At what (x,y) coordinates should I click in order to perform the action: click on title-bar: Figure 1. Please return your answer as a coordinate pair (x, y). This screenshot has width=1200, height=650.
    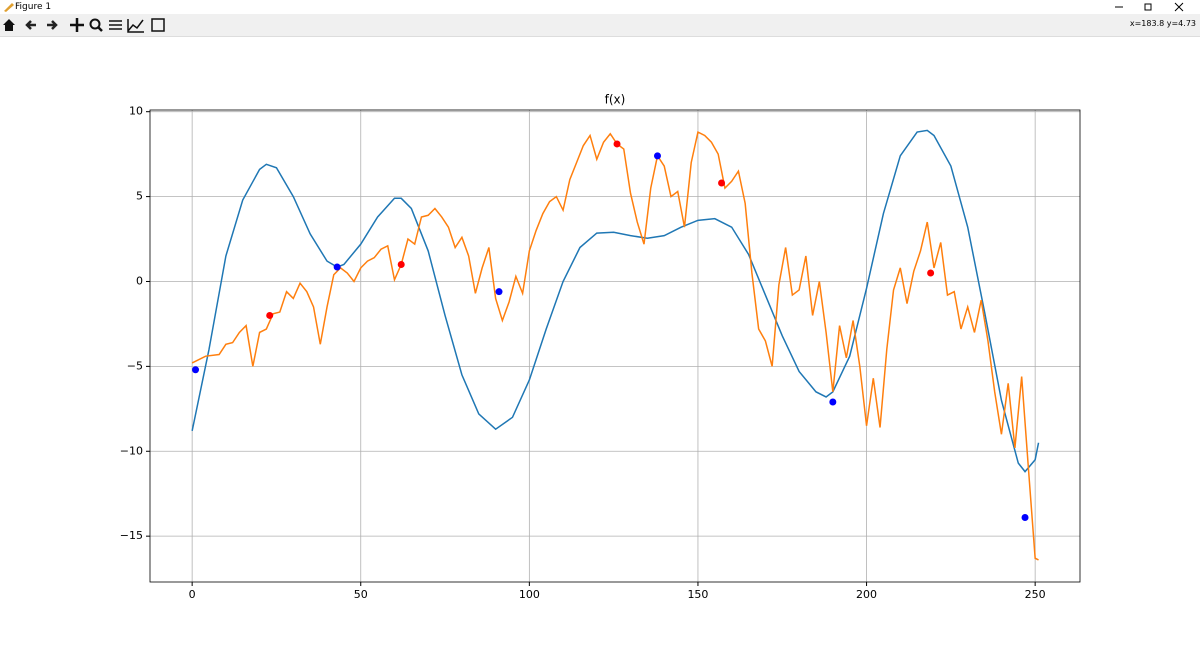
    Looking at the image, I should click on (600, 7).